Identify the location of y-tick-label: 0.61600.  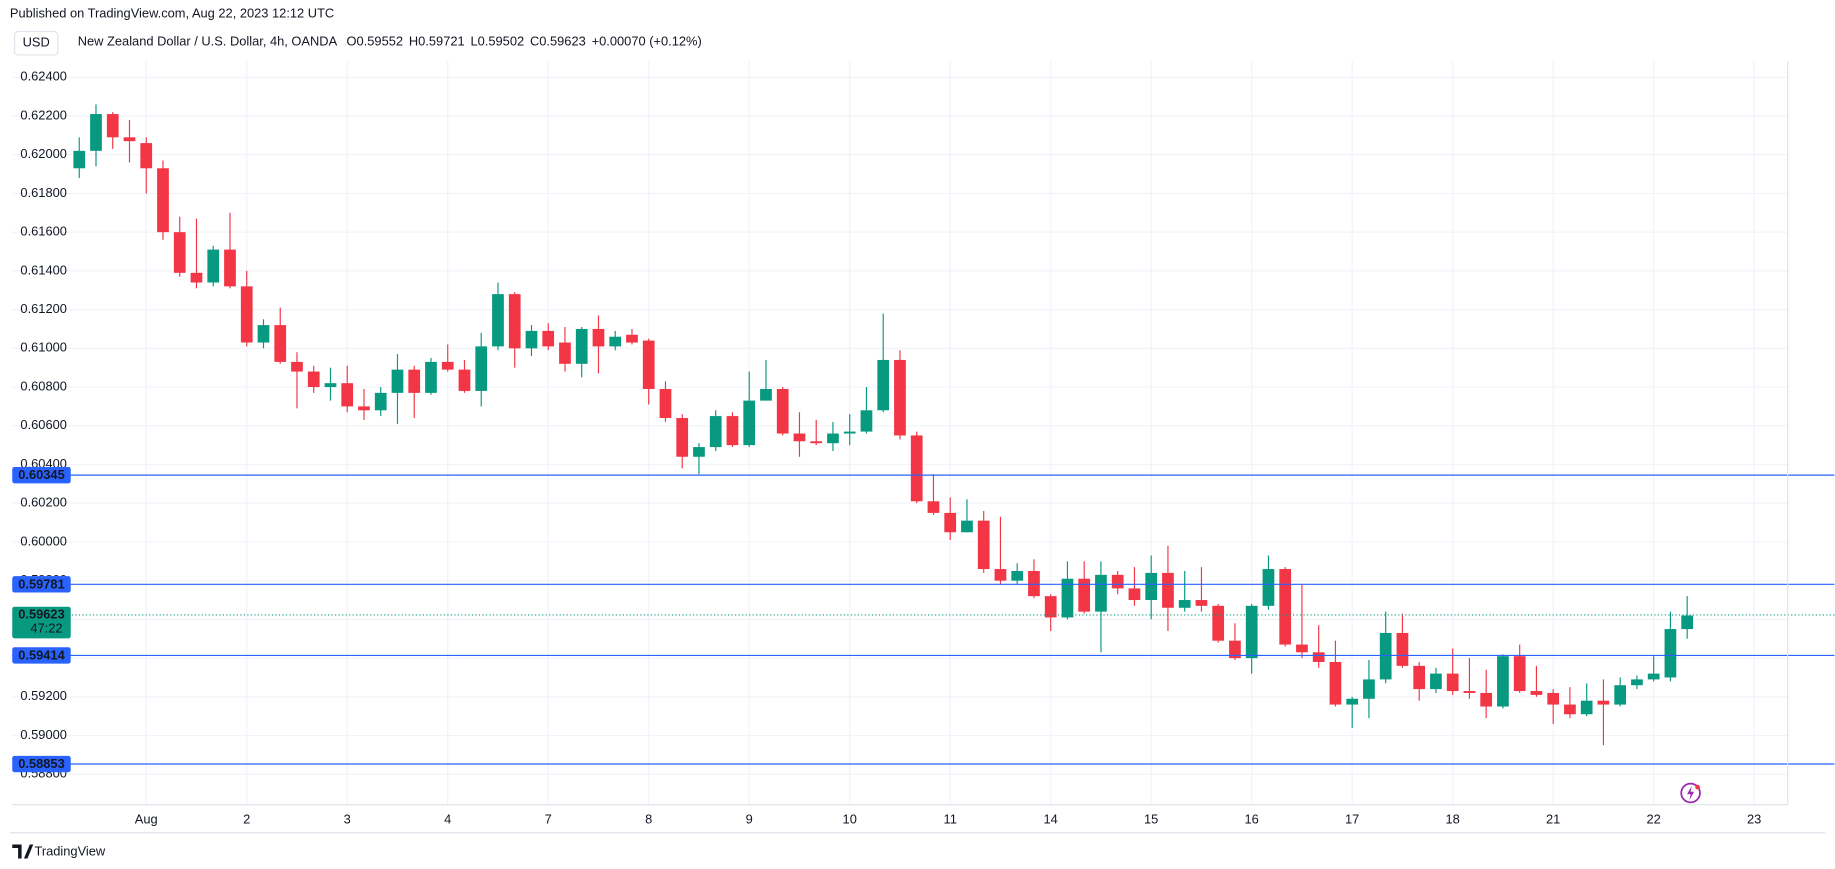
(43, 231).